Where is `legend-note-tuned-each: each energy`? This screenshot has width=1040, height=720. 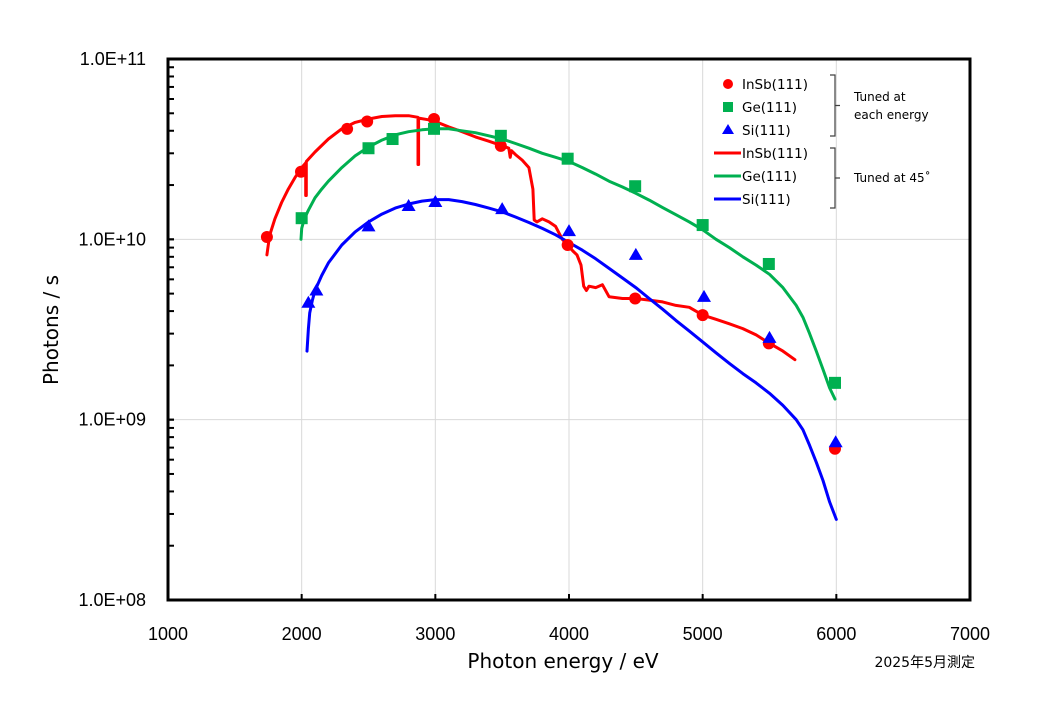 legend-note-tuned-each: each energy is located at coordinates (891, 115).